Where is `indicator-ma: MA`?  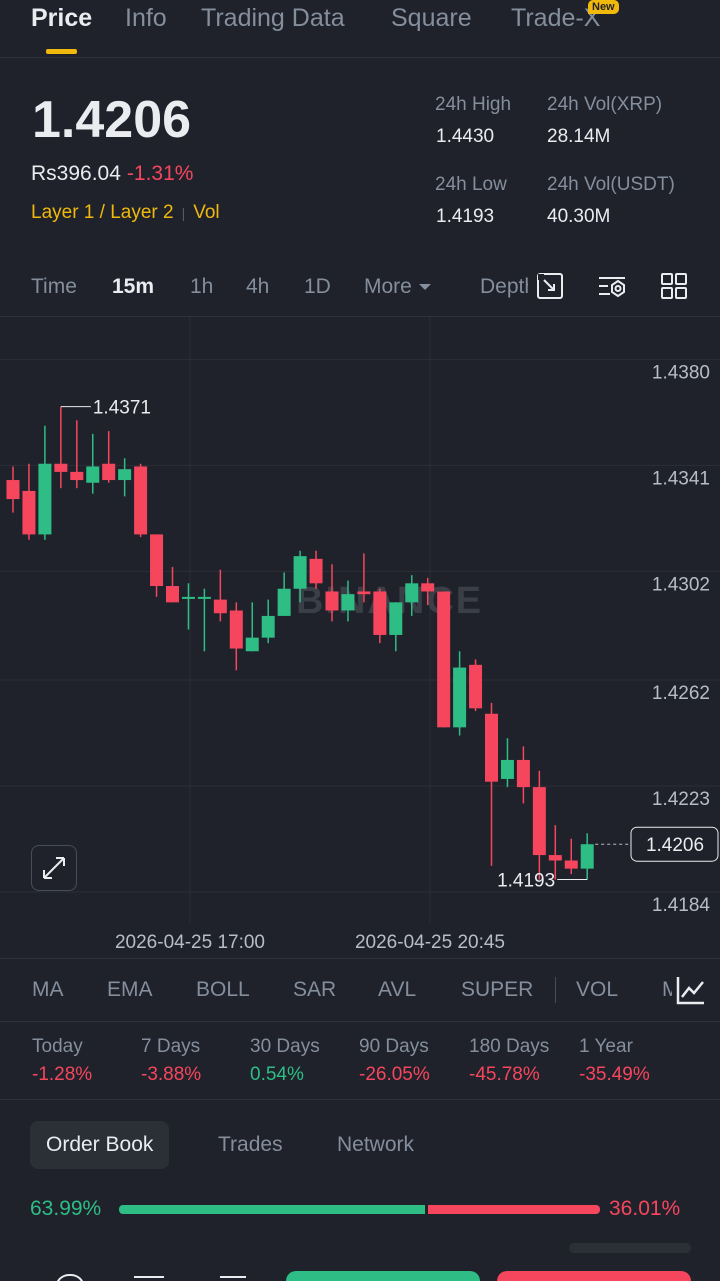
indicator-ma: MA is located at coordinates (48, 989).